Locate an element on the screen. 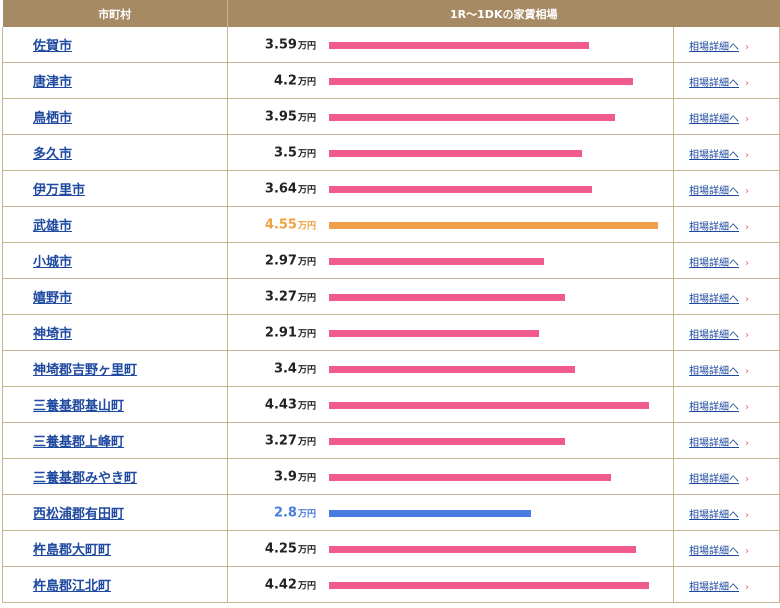 This screenshot has height=608, width=780. rent-value: 4.43万円 is located at coordinates (272, 404).